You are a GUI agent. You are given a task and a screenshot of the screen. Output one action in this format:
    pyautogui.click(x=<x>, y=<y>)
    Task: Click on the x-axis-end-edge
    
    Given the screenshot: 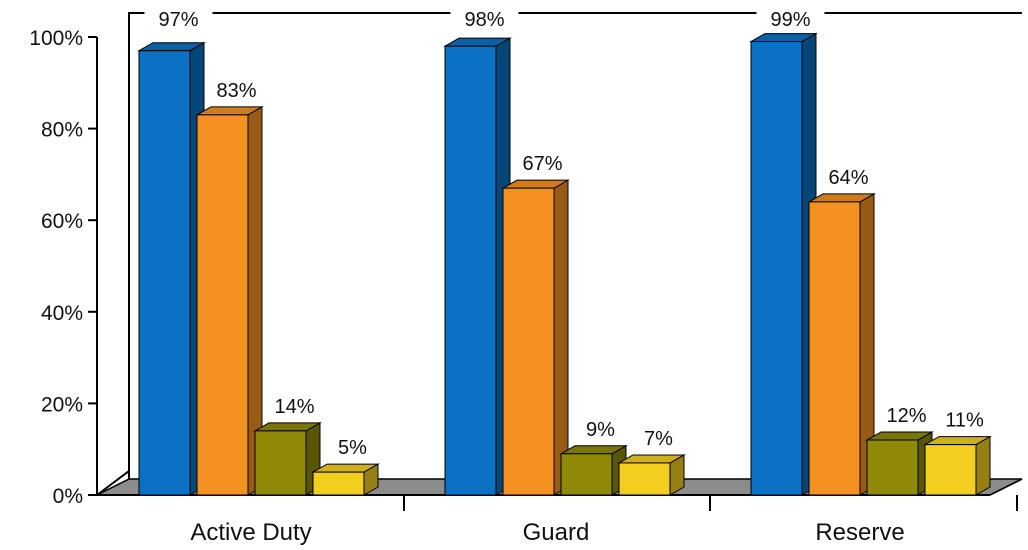 What is the action you would take?
    pyautogui.click(x=1006, y=487)
    